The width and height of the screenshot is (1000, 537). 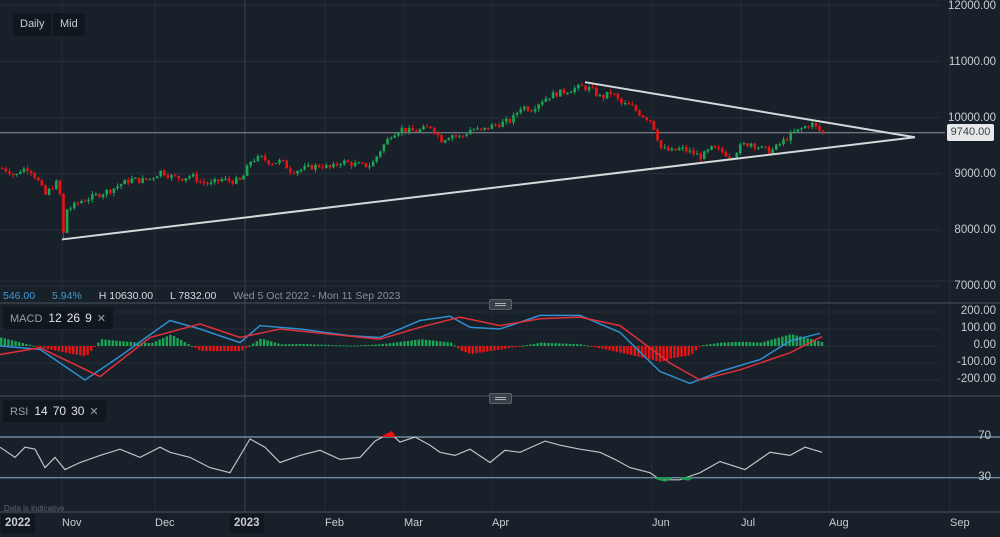 What do you see at coordinates (839, 523) in the screenshot?
I see `time-axis-label: Aug` at bounding box center [839, 523].